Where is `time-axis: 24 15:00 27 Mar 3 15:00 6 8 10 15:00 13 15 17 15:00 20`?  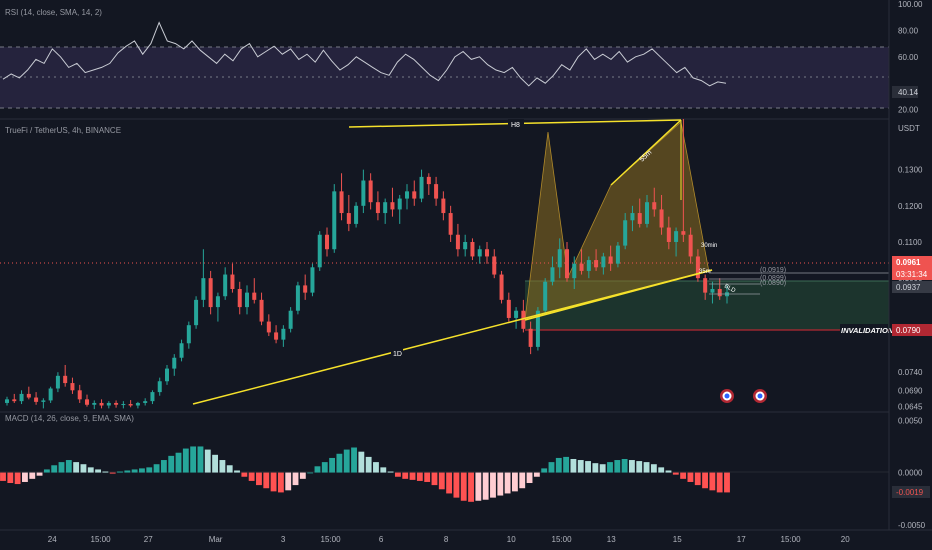
time-axis: 24 15:00 27 Mar 3 15:00 6 8 10 15:00 13 15 17 15:00 20 is located at coordinates (449, 539).